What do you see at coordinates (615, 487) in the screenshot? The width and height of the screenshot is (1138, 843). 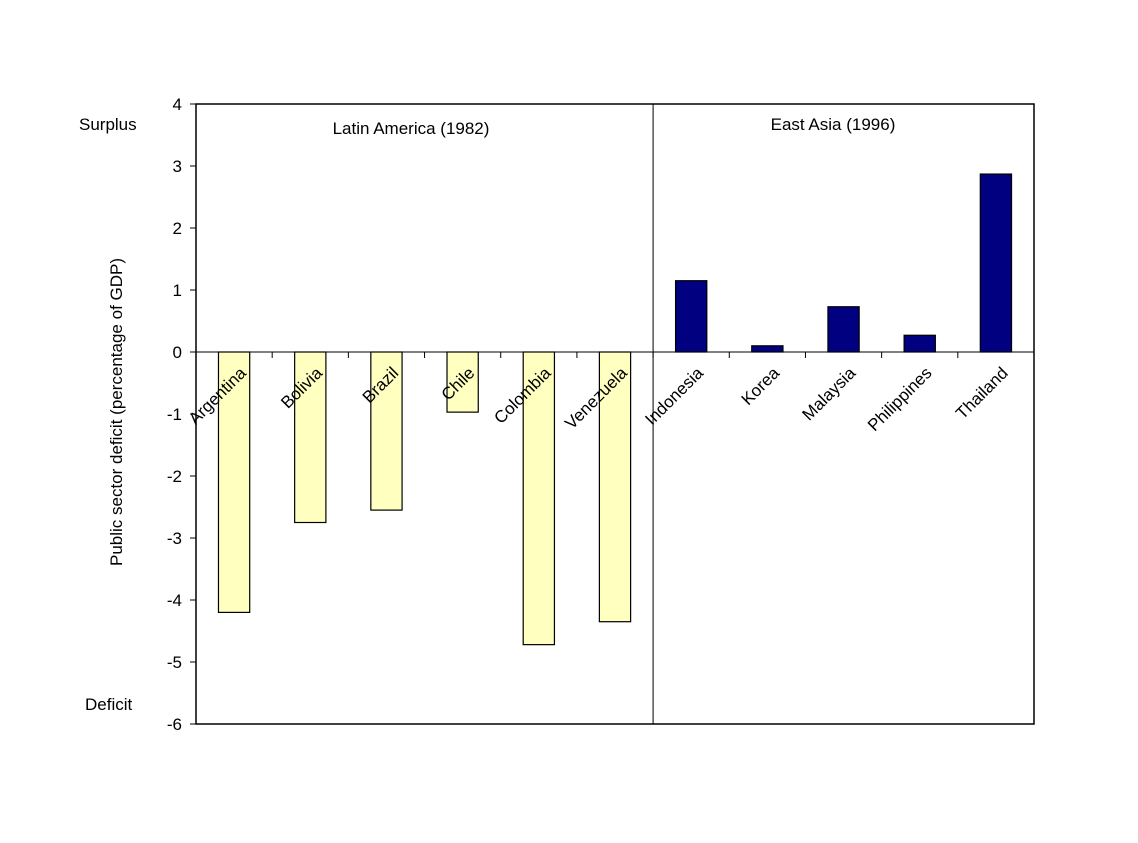 I see `bar-venezuela` at bounding box center [615, 487].